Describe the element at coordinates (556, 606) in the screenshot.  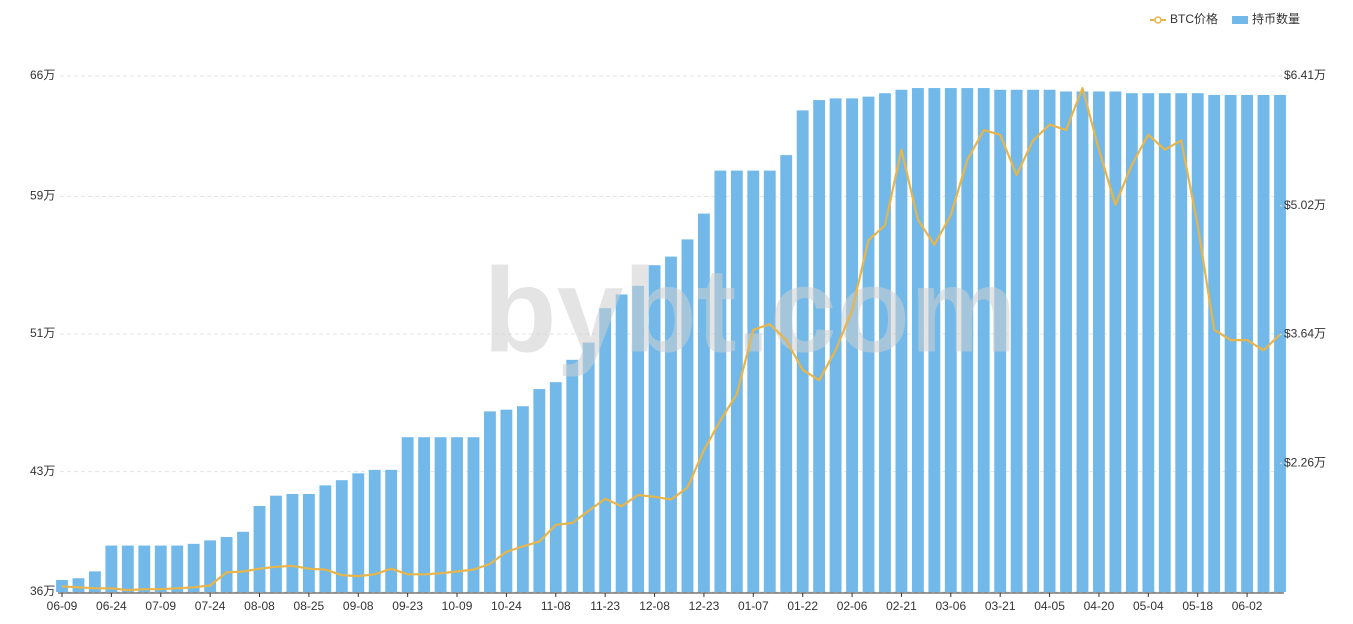
I see `x-tick-label: 11-08` at that location.